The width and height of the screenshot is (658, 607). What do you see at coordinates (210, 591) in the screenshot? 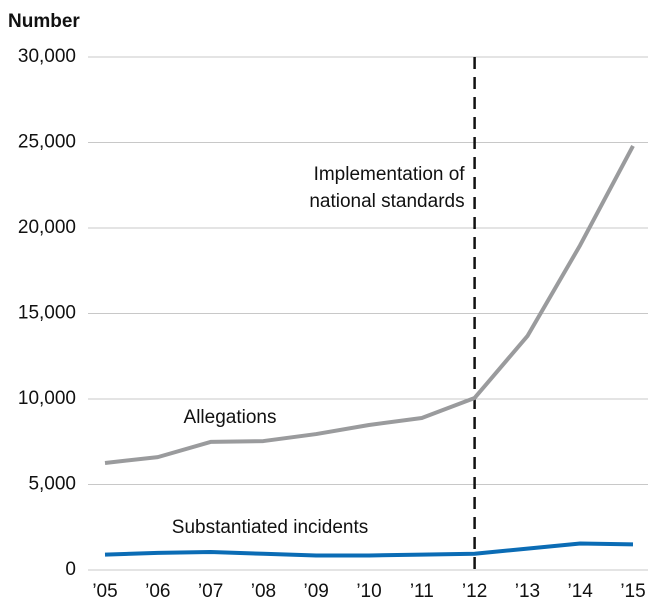
I see `x-tick-label: ’07` at bounding box center [210, 591].